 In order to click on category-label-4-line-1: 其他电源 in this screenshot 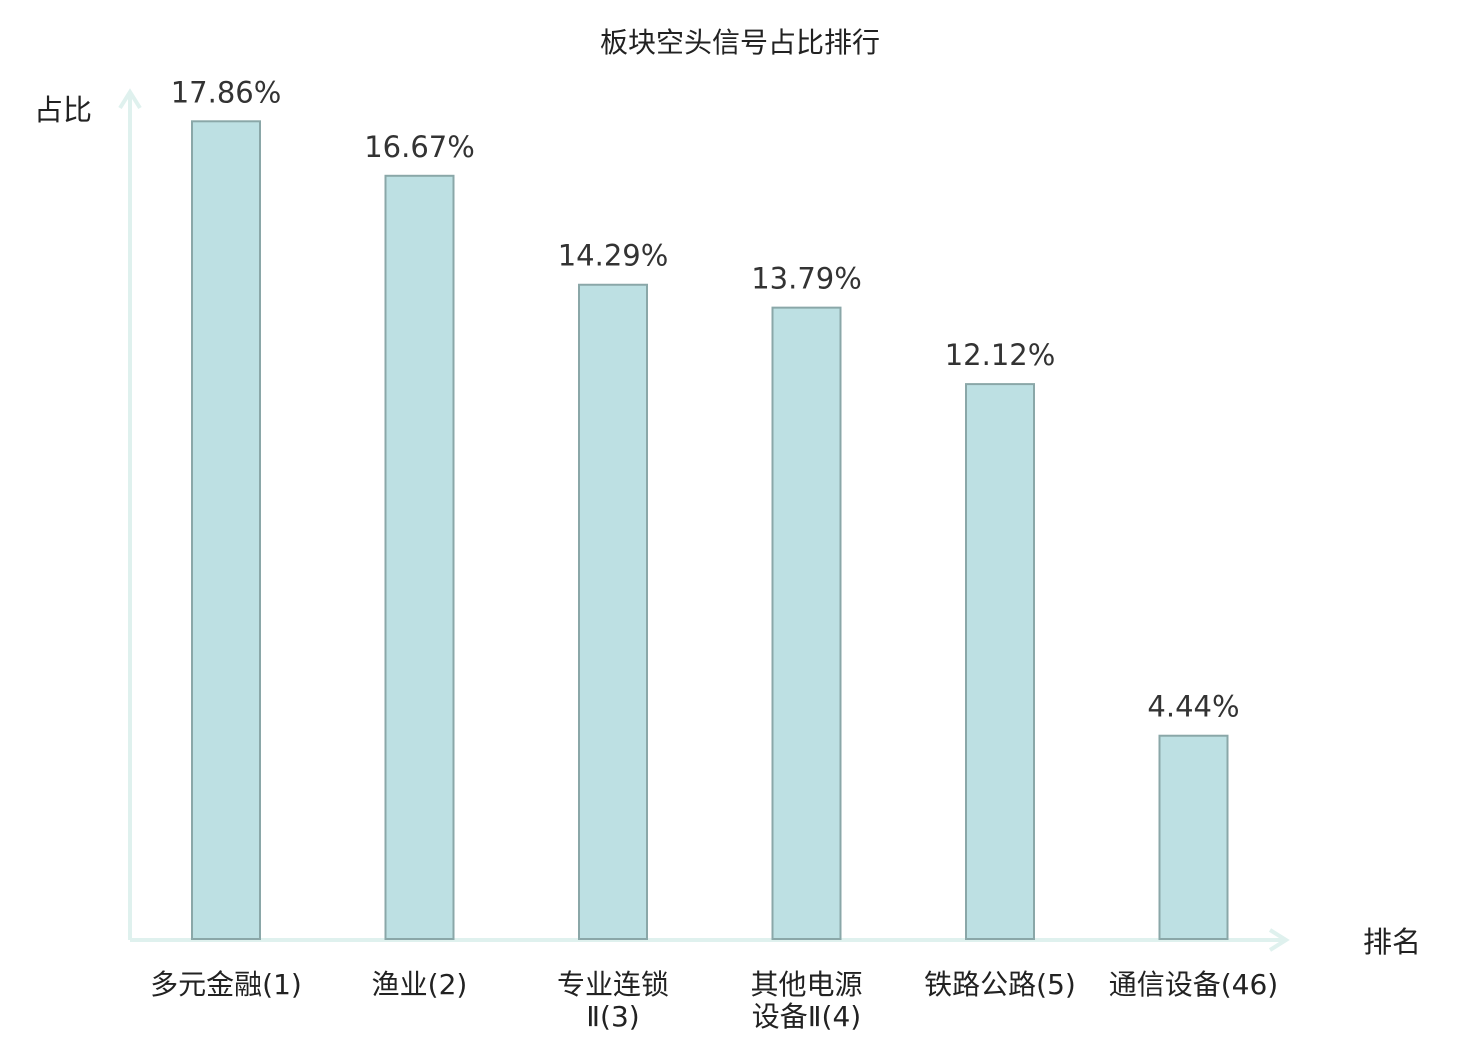, I will do `click(806, 984)`.